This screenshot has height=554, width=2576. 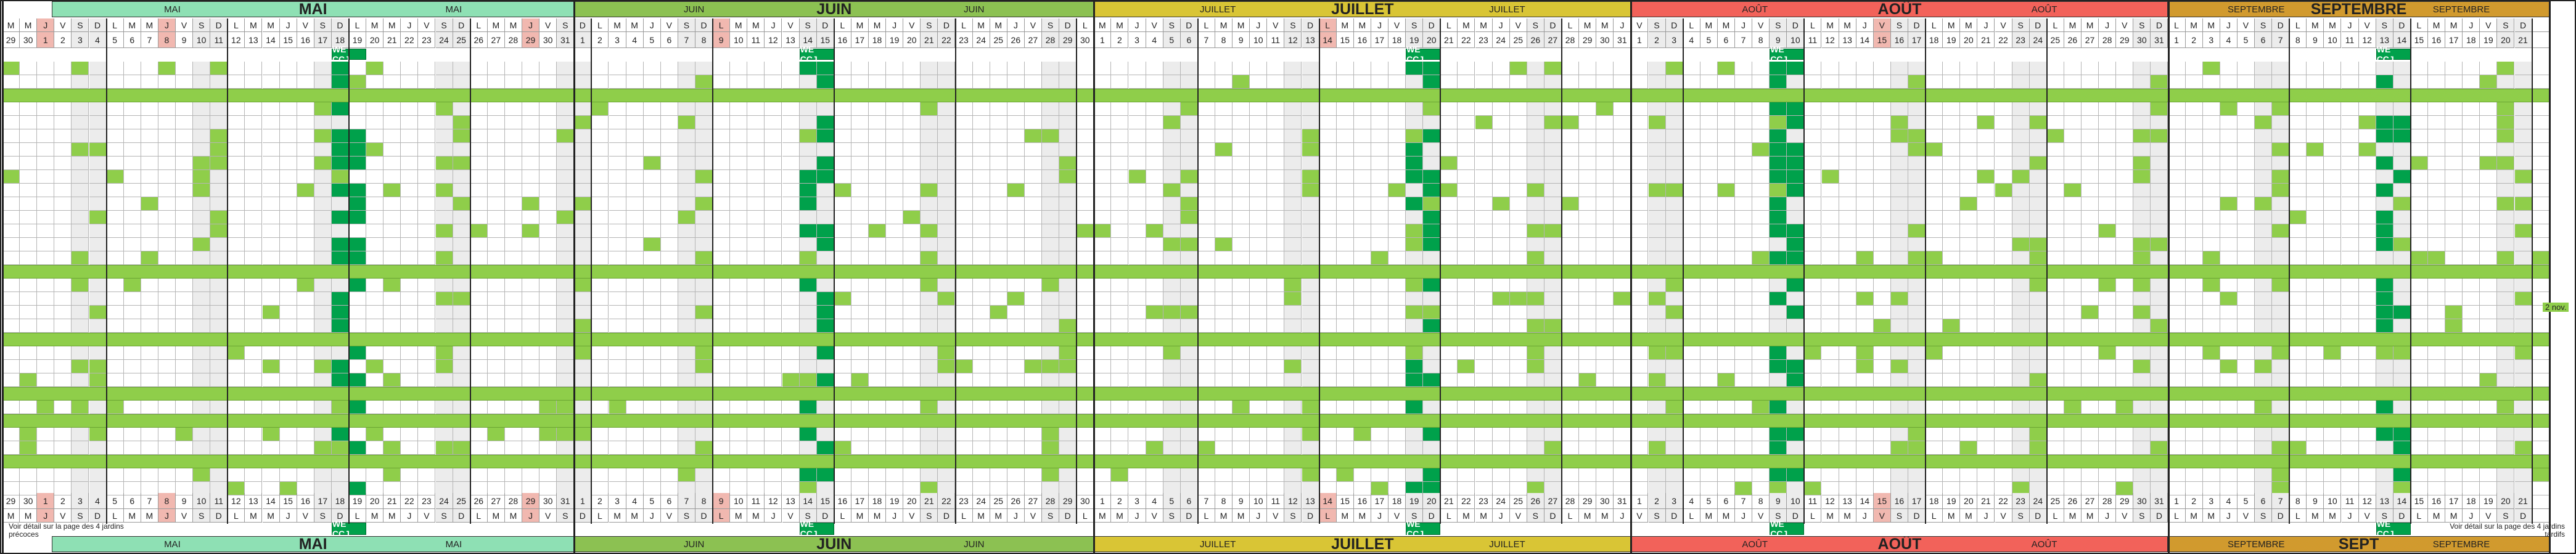 I want to click on day-number: 29, so click(x=531, y=501).